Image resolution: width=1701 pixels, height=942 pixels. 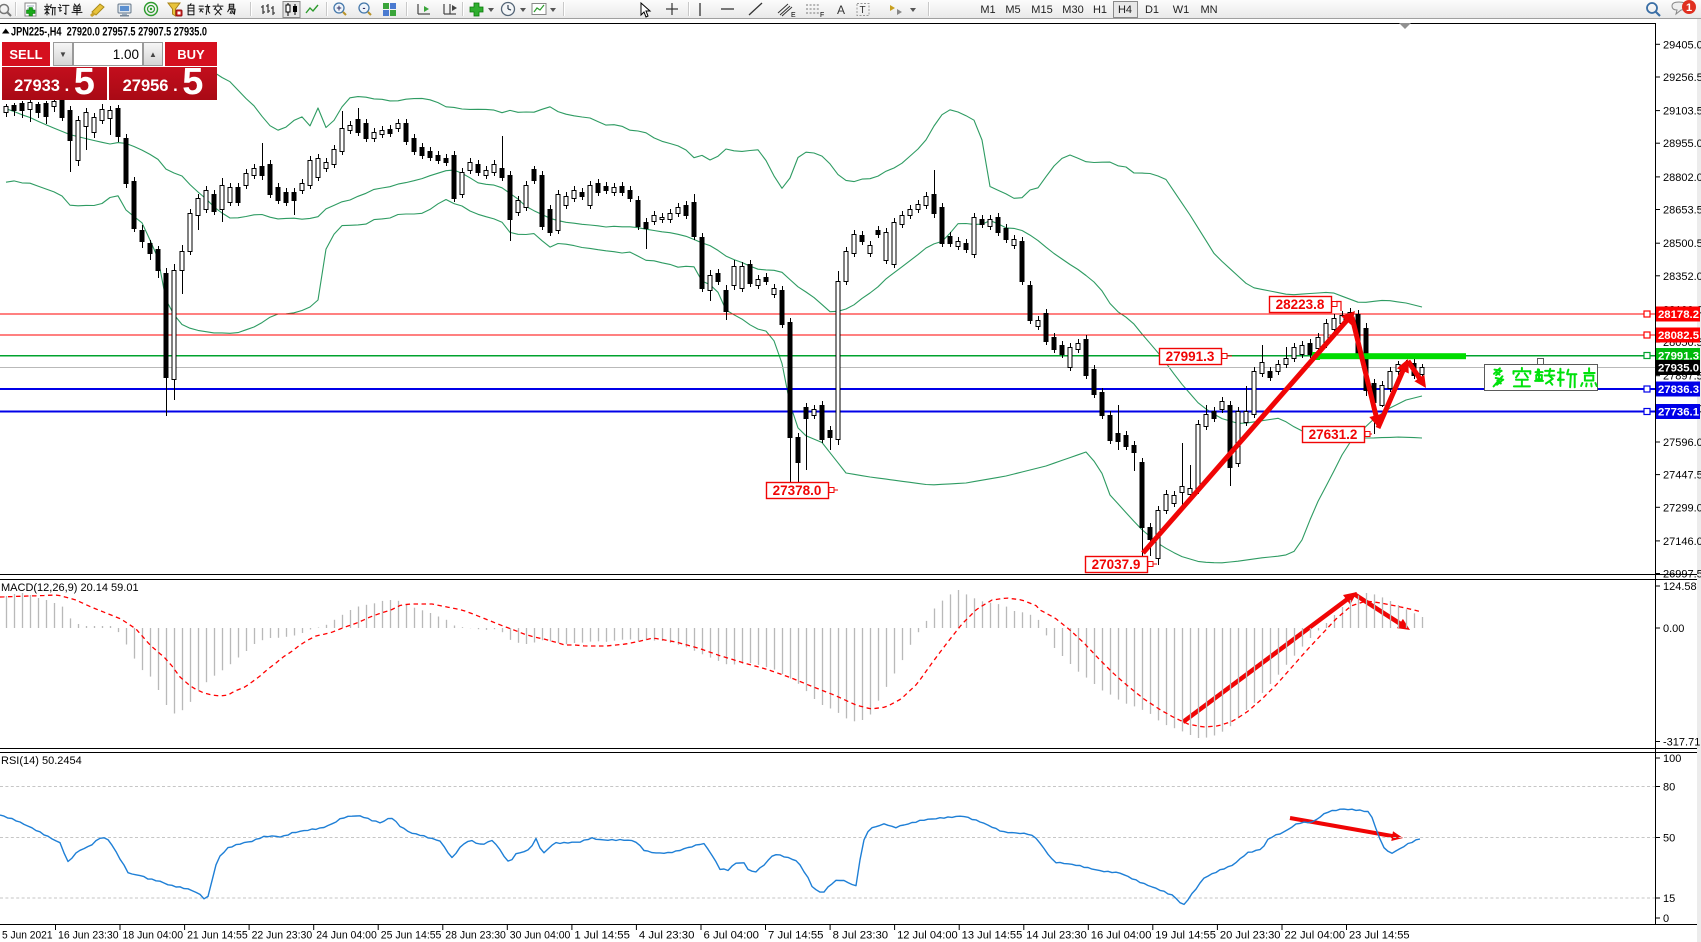 I want to click on svg-text: 27935.0, so click(x=1678, y=369).